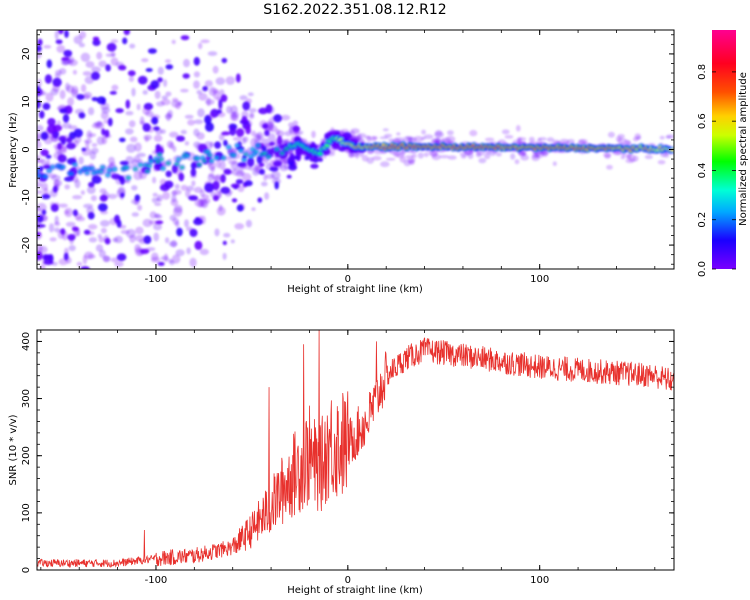  Describe the element at coordinates (26, 149) in the screenshot. I see `y-tick-label: 0` at that location.